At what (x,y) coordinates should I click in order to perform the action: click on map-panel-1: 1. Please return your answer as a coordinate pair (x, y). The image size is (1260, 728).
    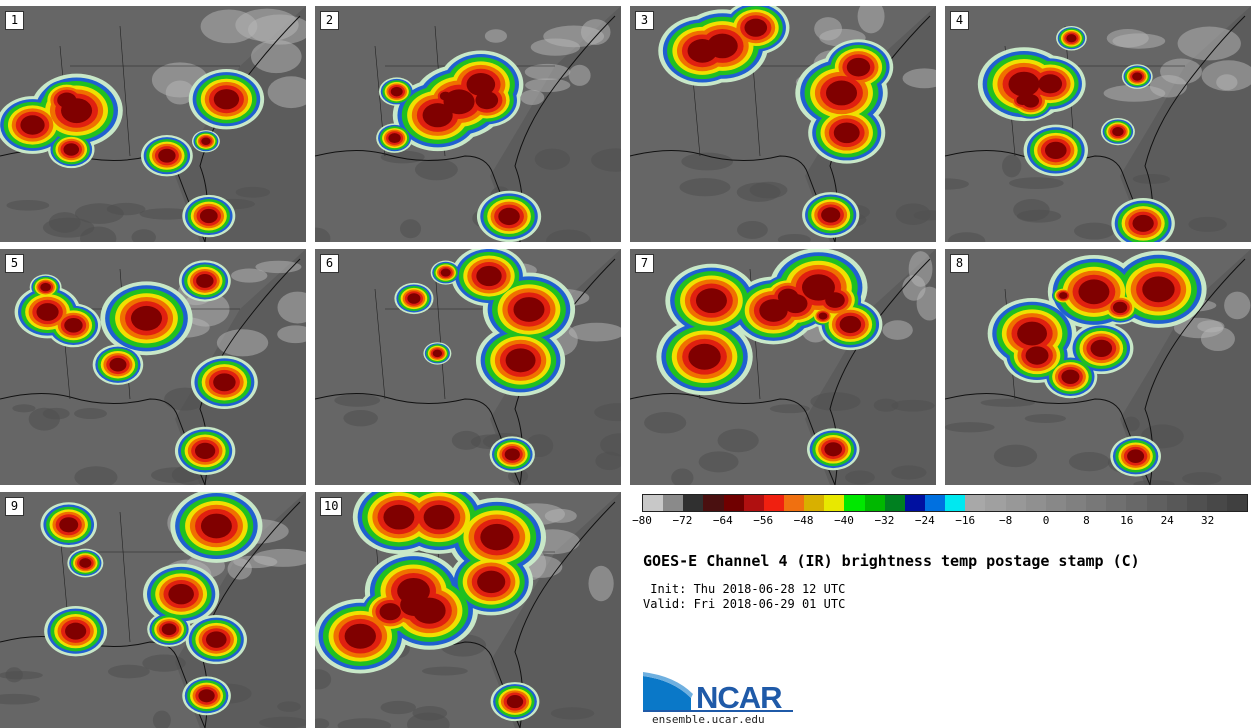
    Looking at the image, I should click on (153, 124).